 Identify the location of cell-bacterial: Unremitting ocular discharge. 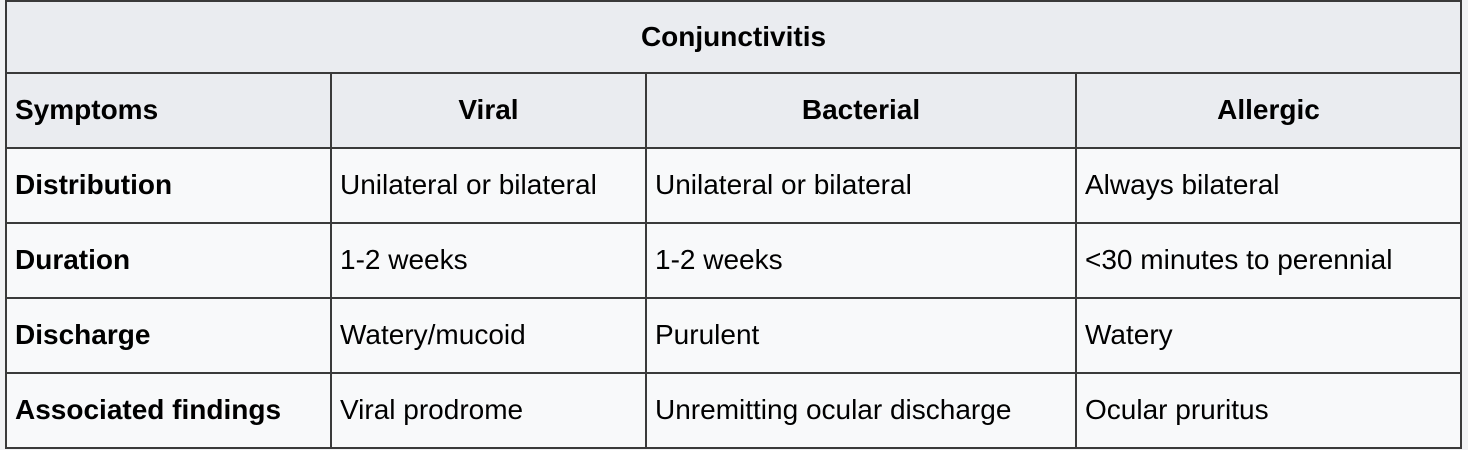
(861, 410).